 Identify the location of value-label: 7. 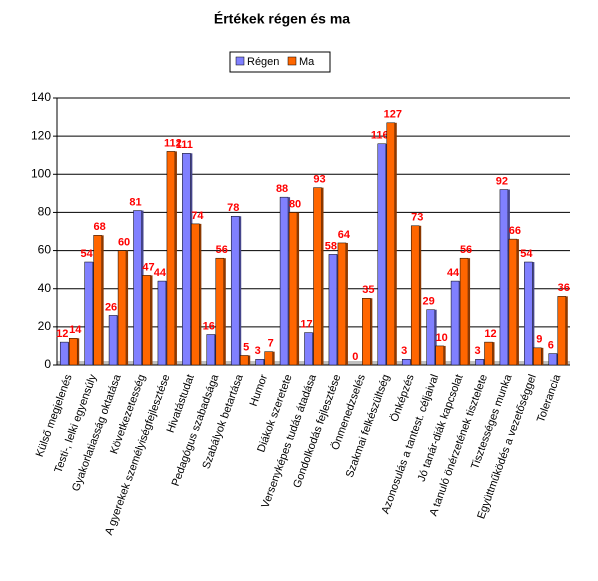
(271, 344).